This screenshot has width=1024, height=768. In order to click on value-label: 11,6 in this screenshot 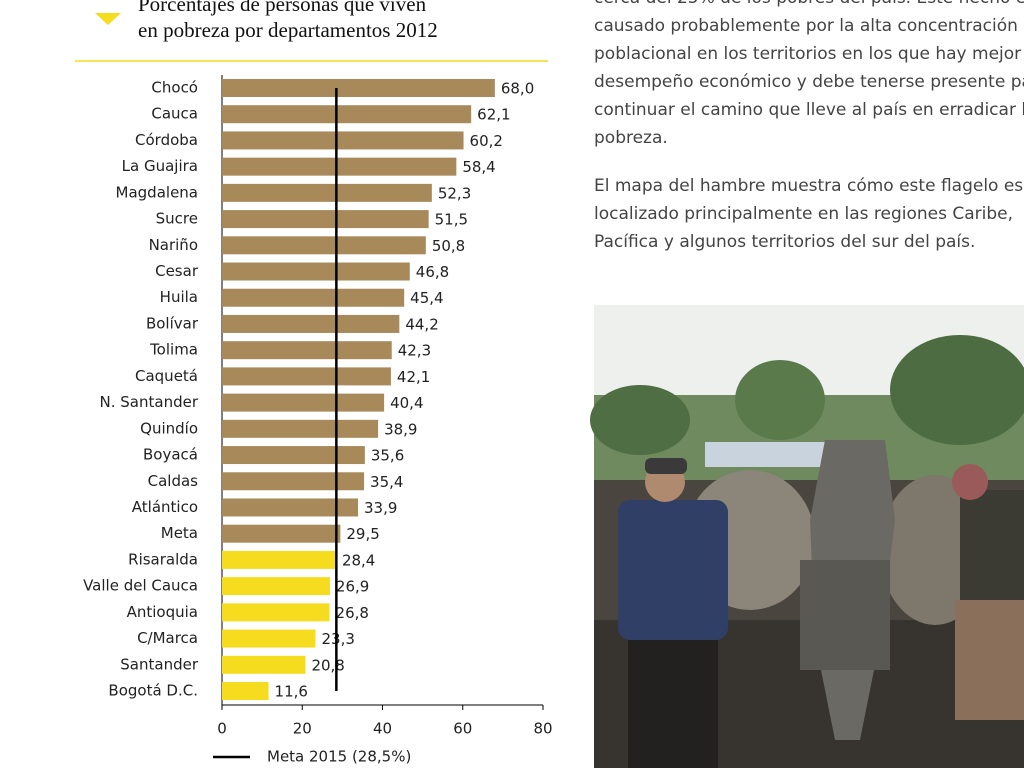, I will do `click(291, 692)`.